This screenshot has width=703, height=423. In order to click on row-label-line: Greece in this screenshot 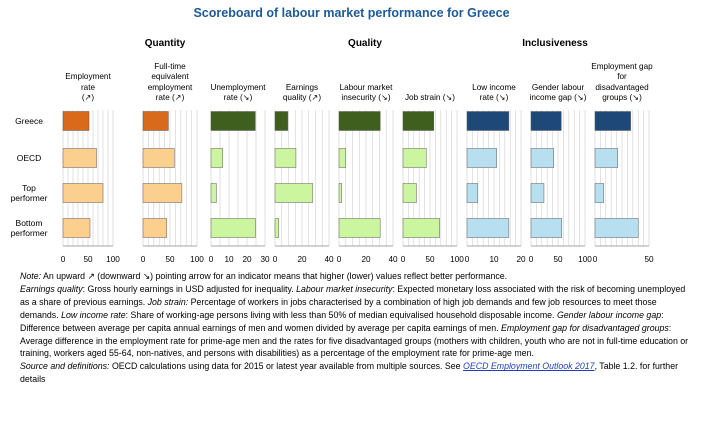, I will do `click(29, 121)`.